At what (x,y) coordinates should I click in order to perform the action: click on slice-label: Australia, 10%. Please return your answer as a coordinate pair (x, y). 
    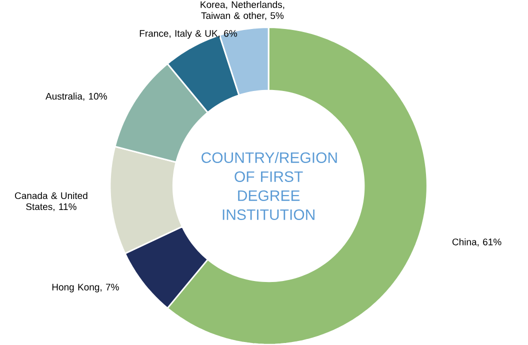
    Looking at the image, I should click on (76, 96).